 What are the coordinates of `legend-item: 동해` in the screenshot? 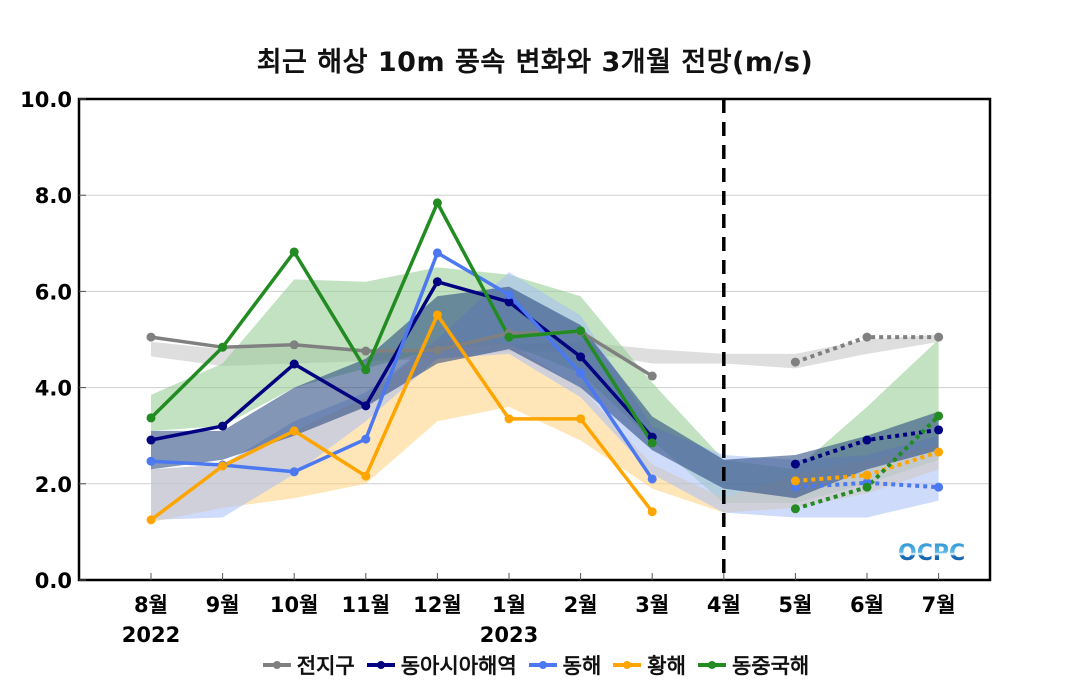 It's located at (564, 665).